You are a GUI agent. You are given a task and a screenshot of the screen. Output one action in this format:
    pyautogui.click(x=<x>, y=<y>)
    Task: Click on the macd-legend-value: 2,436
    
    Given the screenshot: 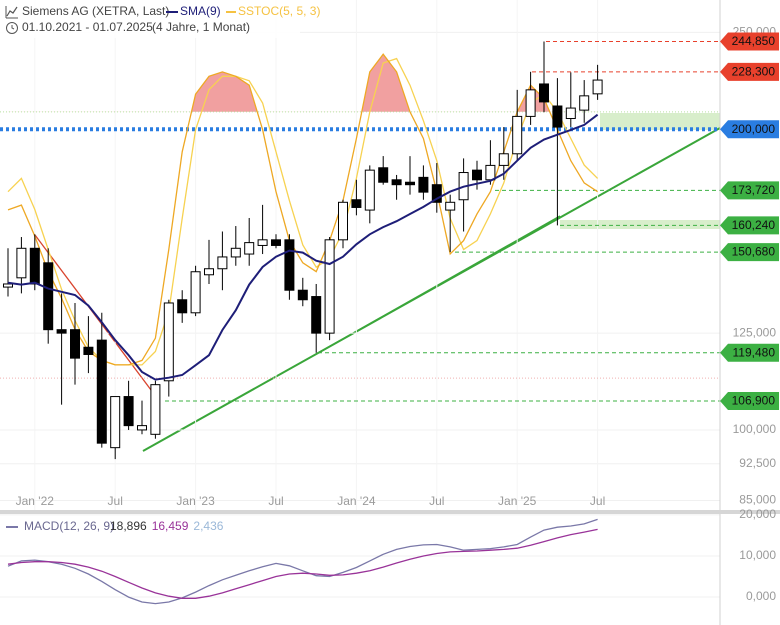 What is the action you would take?
    pyautogui.click(x=208, y=526)
    